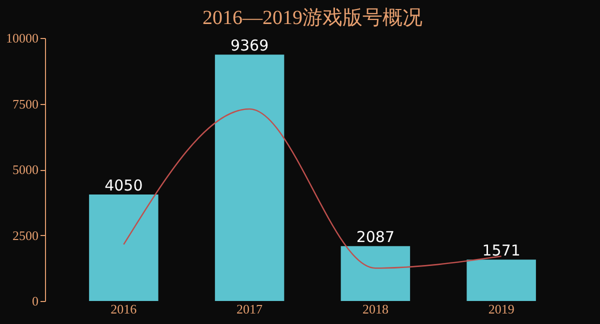 This screenshot has height=324, width=600. I want to click on y-tick-label: 0, so click(35, 301).